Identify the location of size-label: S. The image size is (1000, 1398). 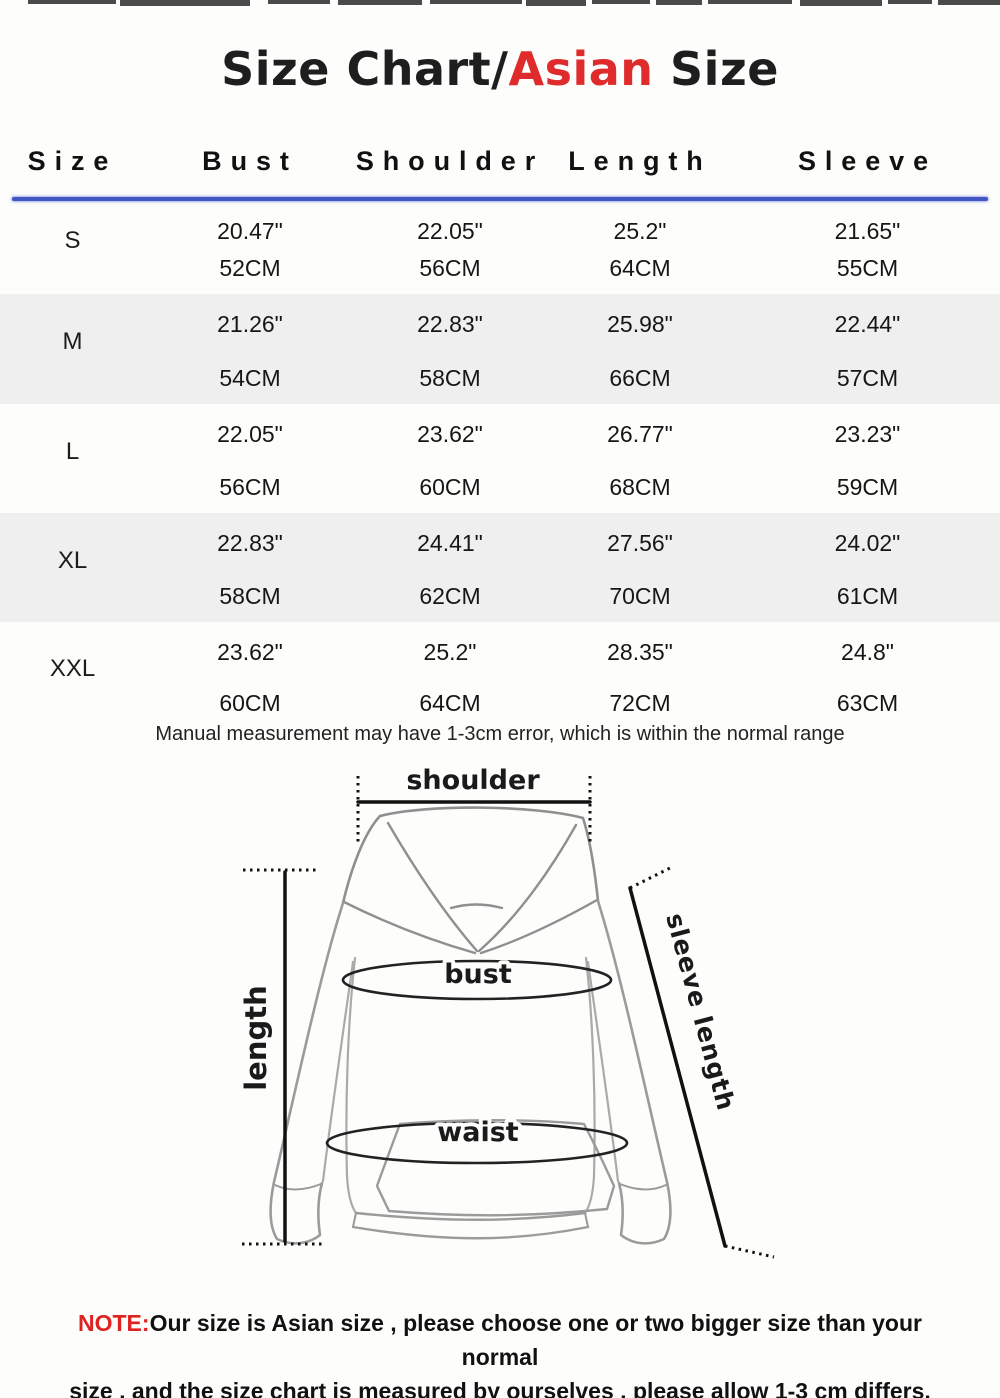
(72, 240).